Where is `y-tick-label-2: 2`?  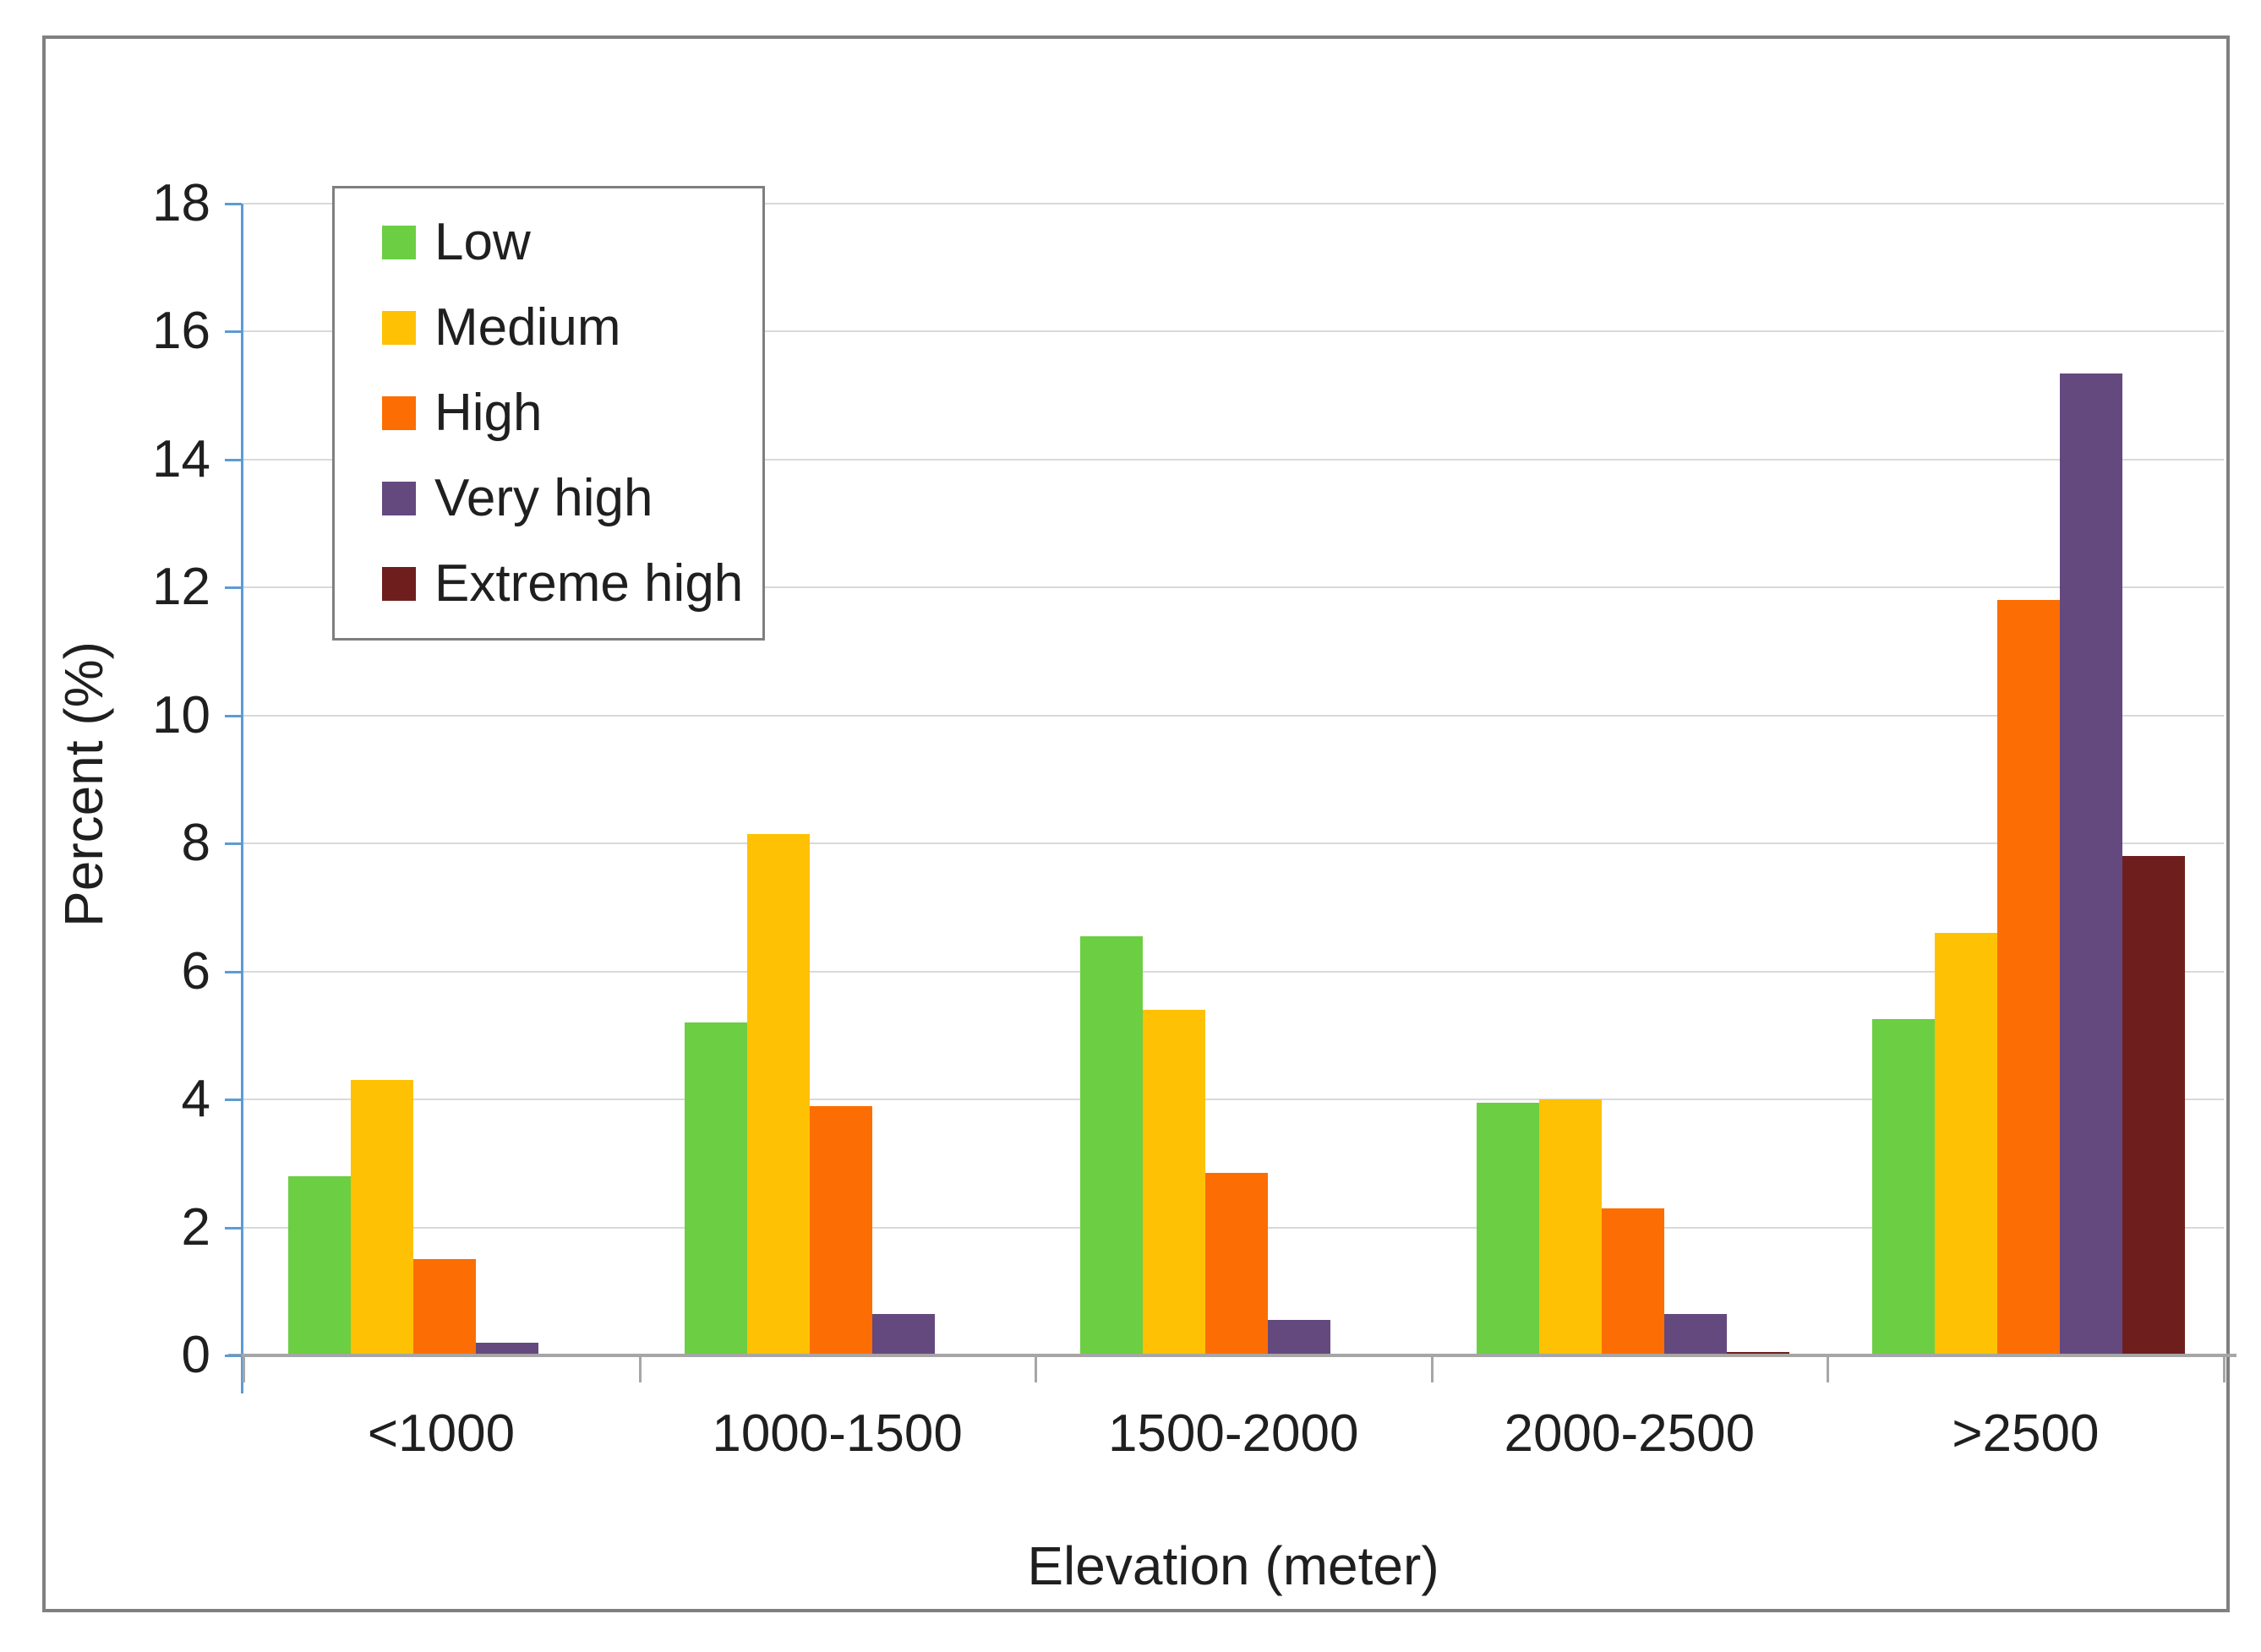 y-tick-label-2: 2 is located at coordinates (195, 1227).